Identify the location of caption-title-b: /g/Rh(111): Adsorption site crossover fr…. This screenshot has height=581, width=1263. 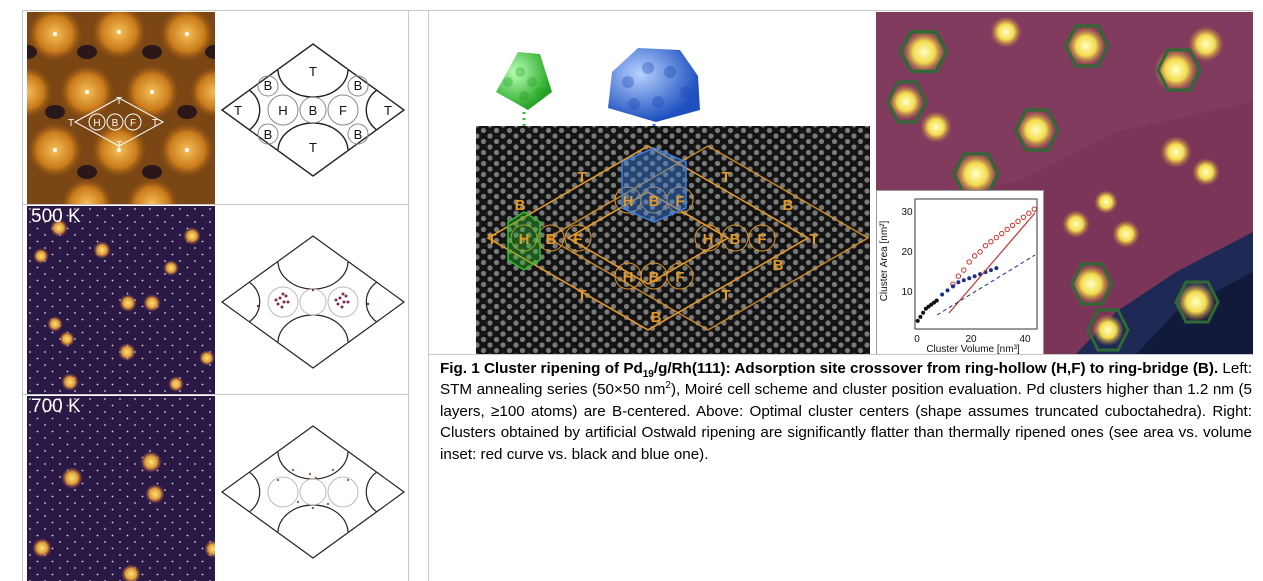
(936, 368).